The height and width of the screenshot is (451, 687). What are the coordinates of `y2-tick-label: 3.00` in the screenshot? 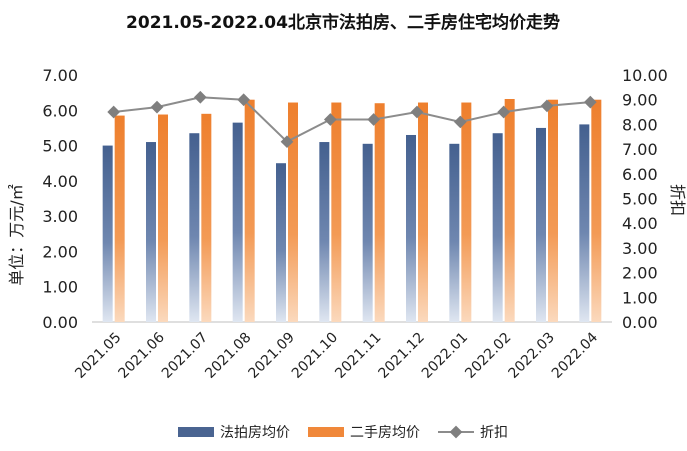 It's located at (640, 248).